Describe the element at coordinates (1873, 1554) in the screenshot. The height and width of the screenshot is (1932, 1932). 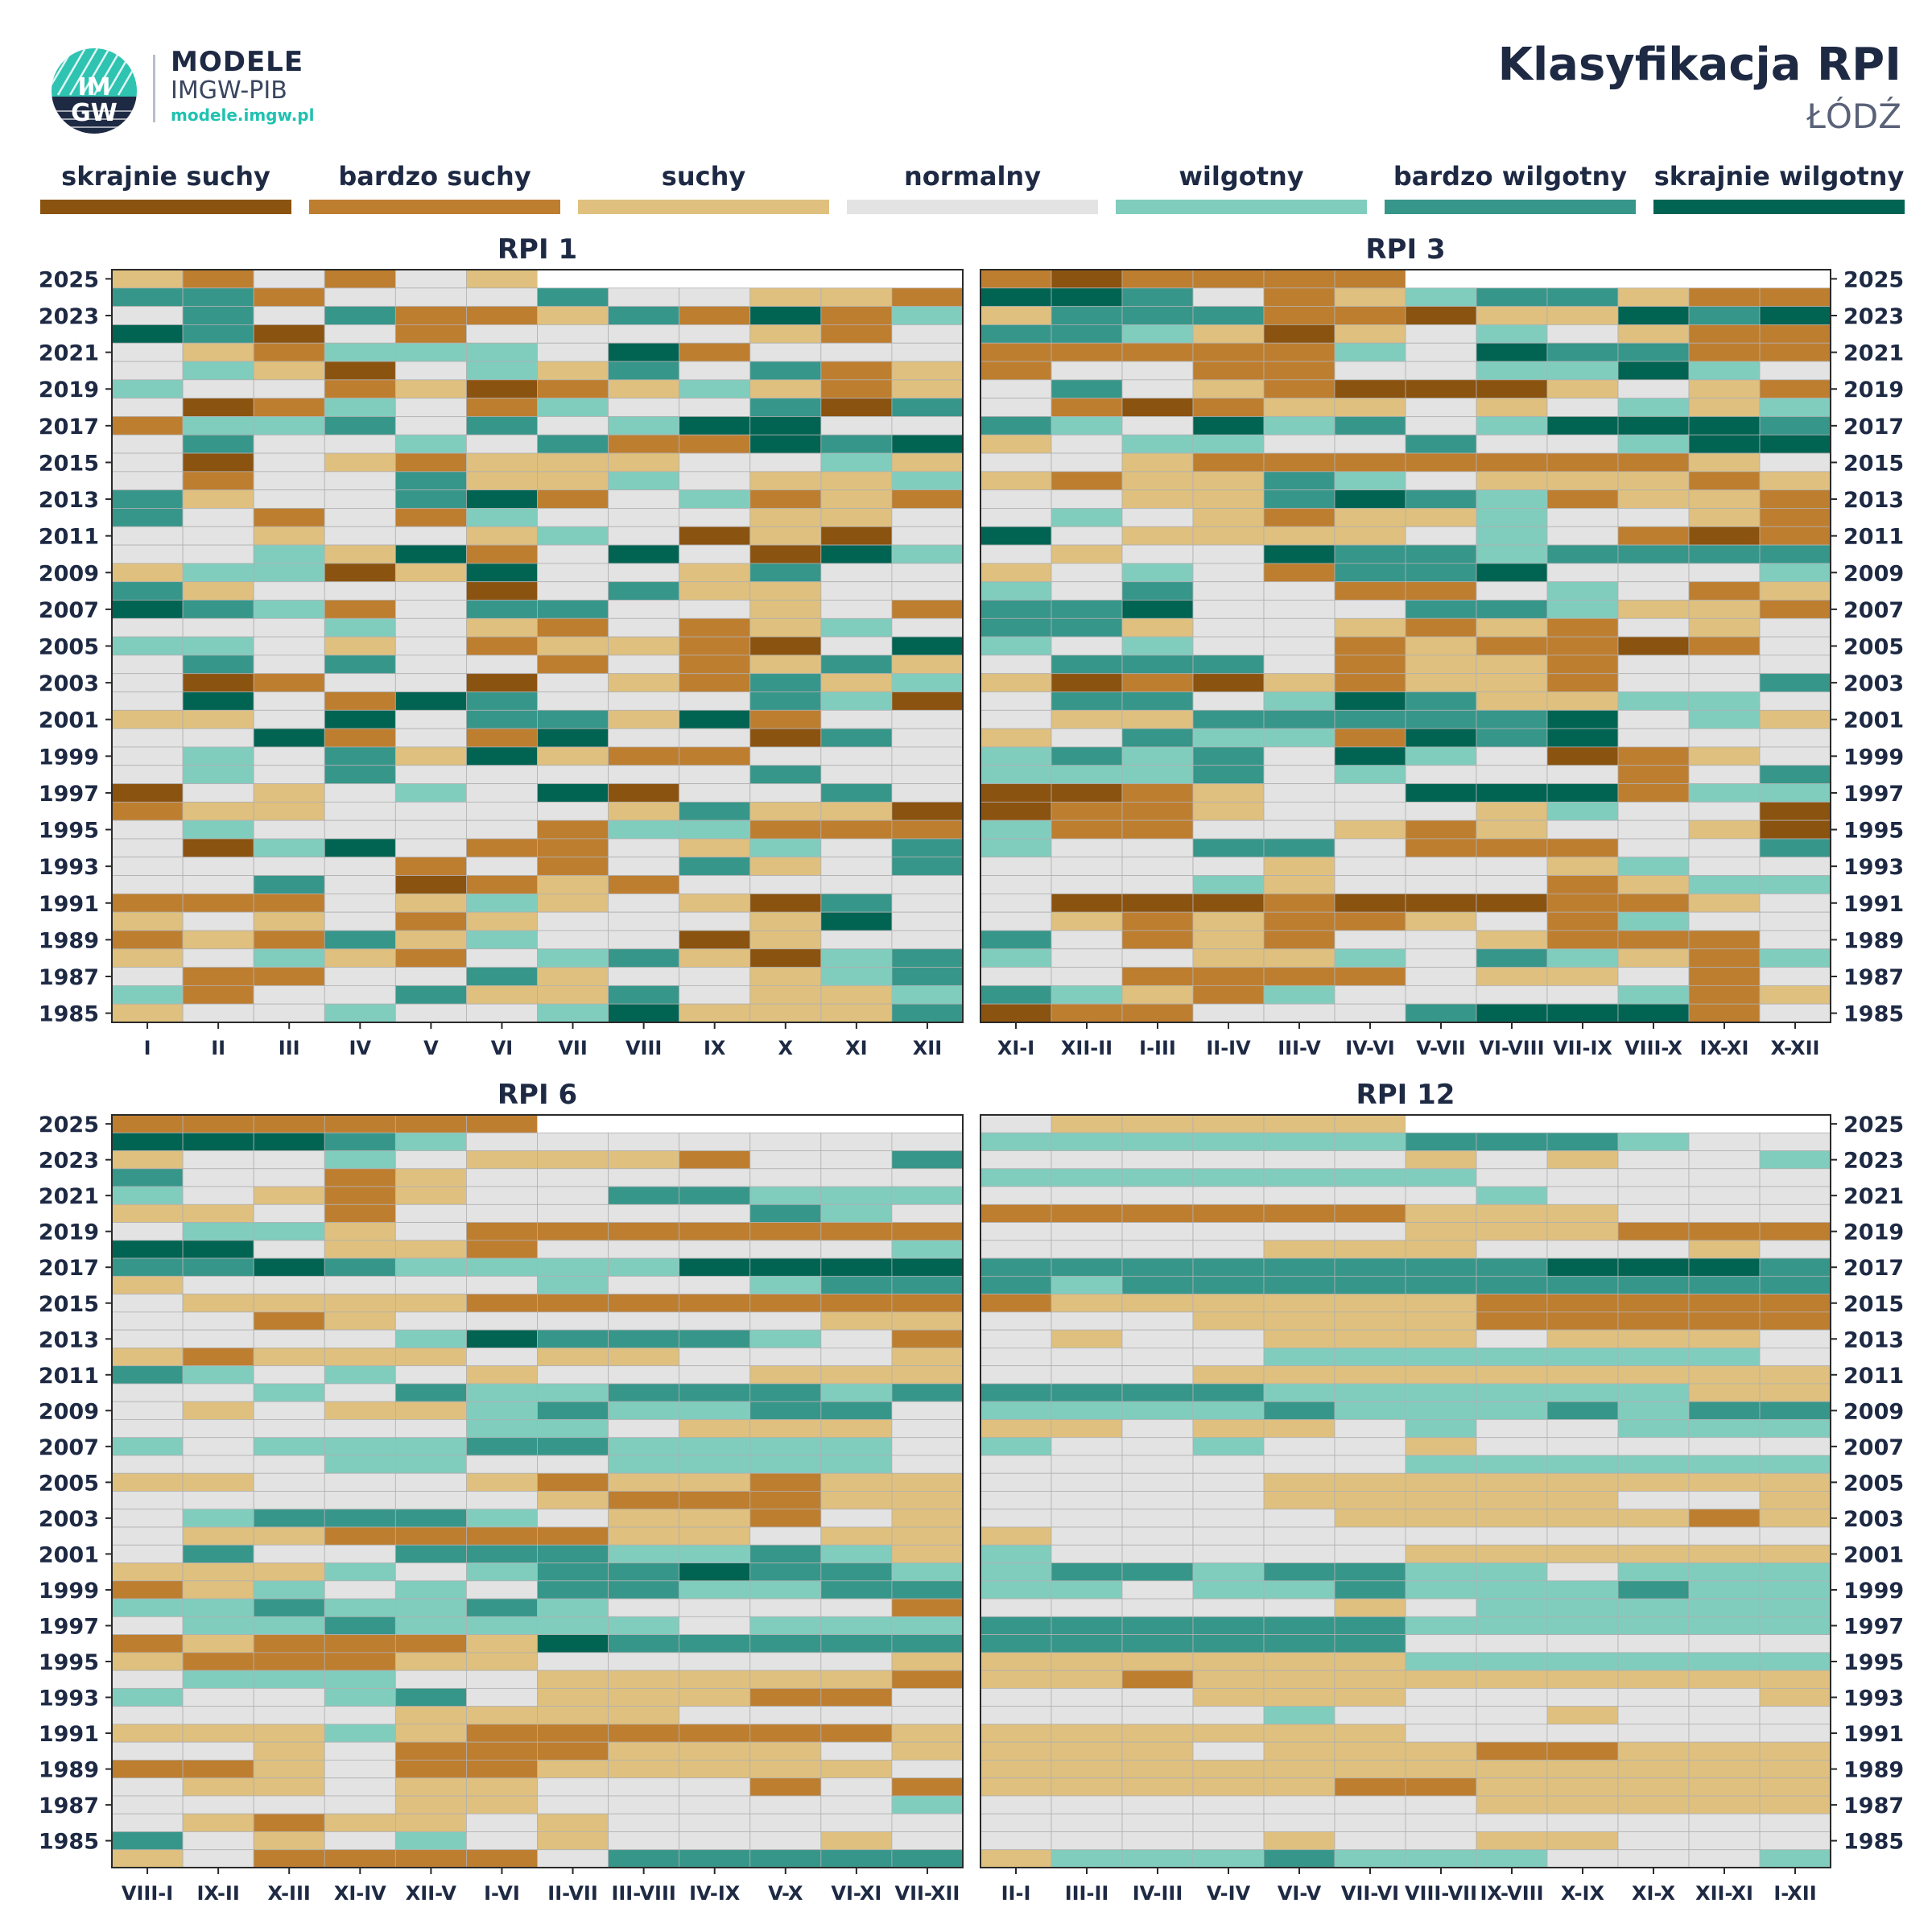
I see `y-tick-label: 2001` at that location.